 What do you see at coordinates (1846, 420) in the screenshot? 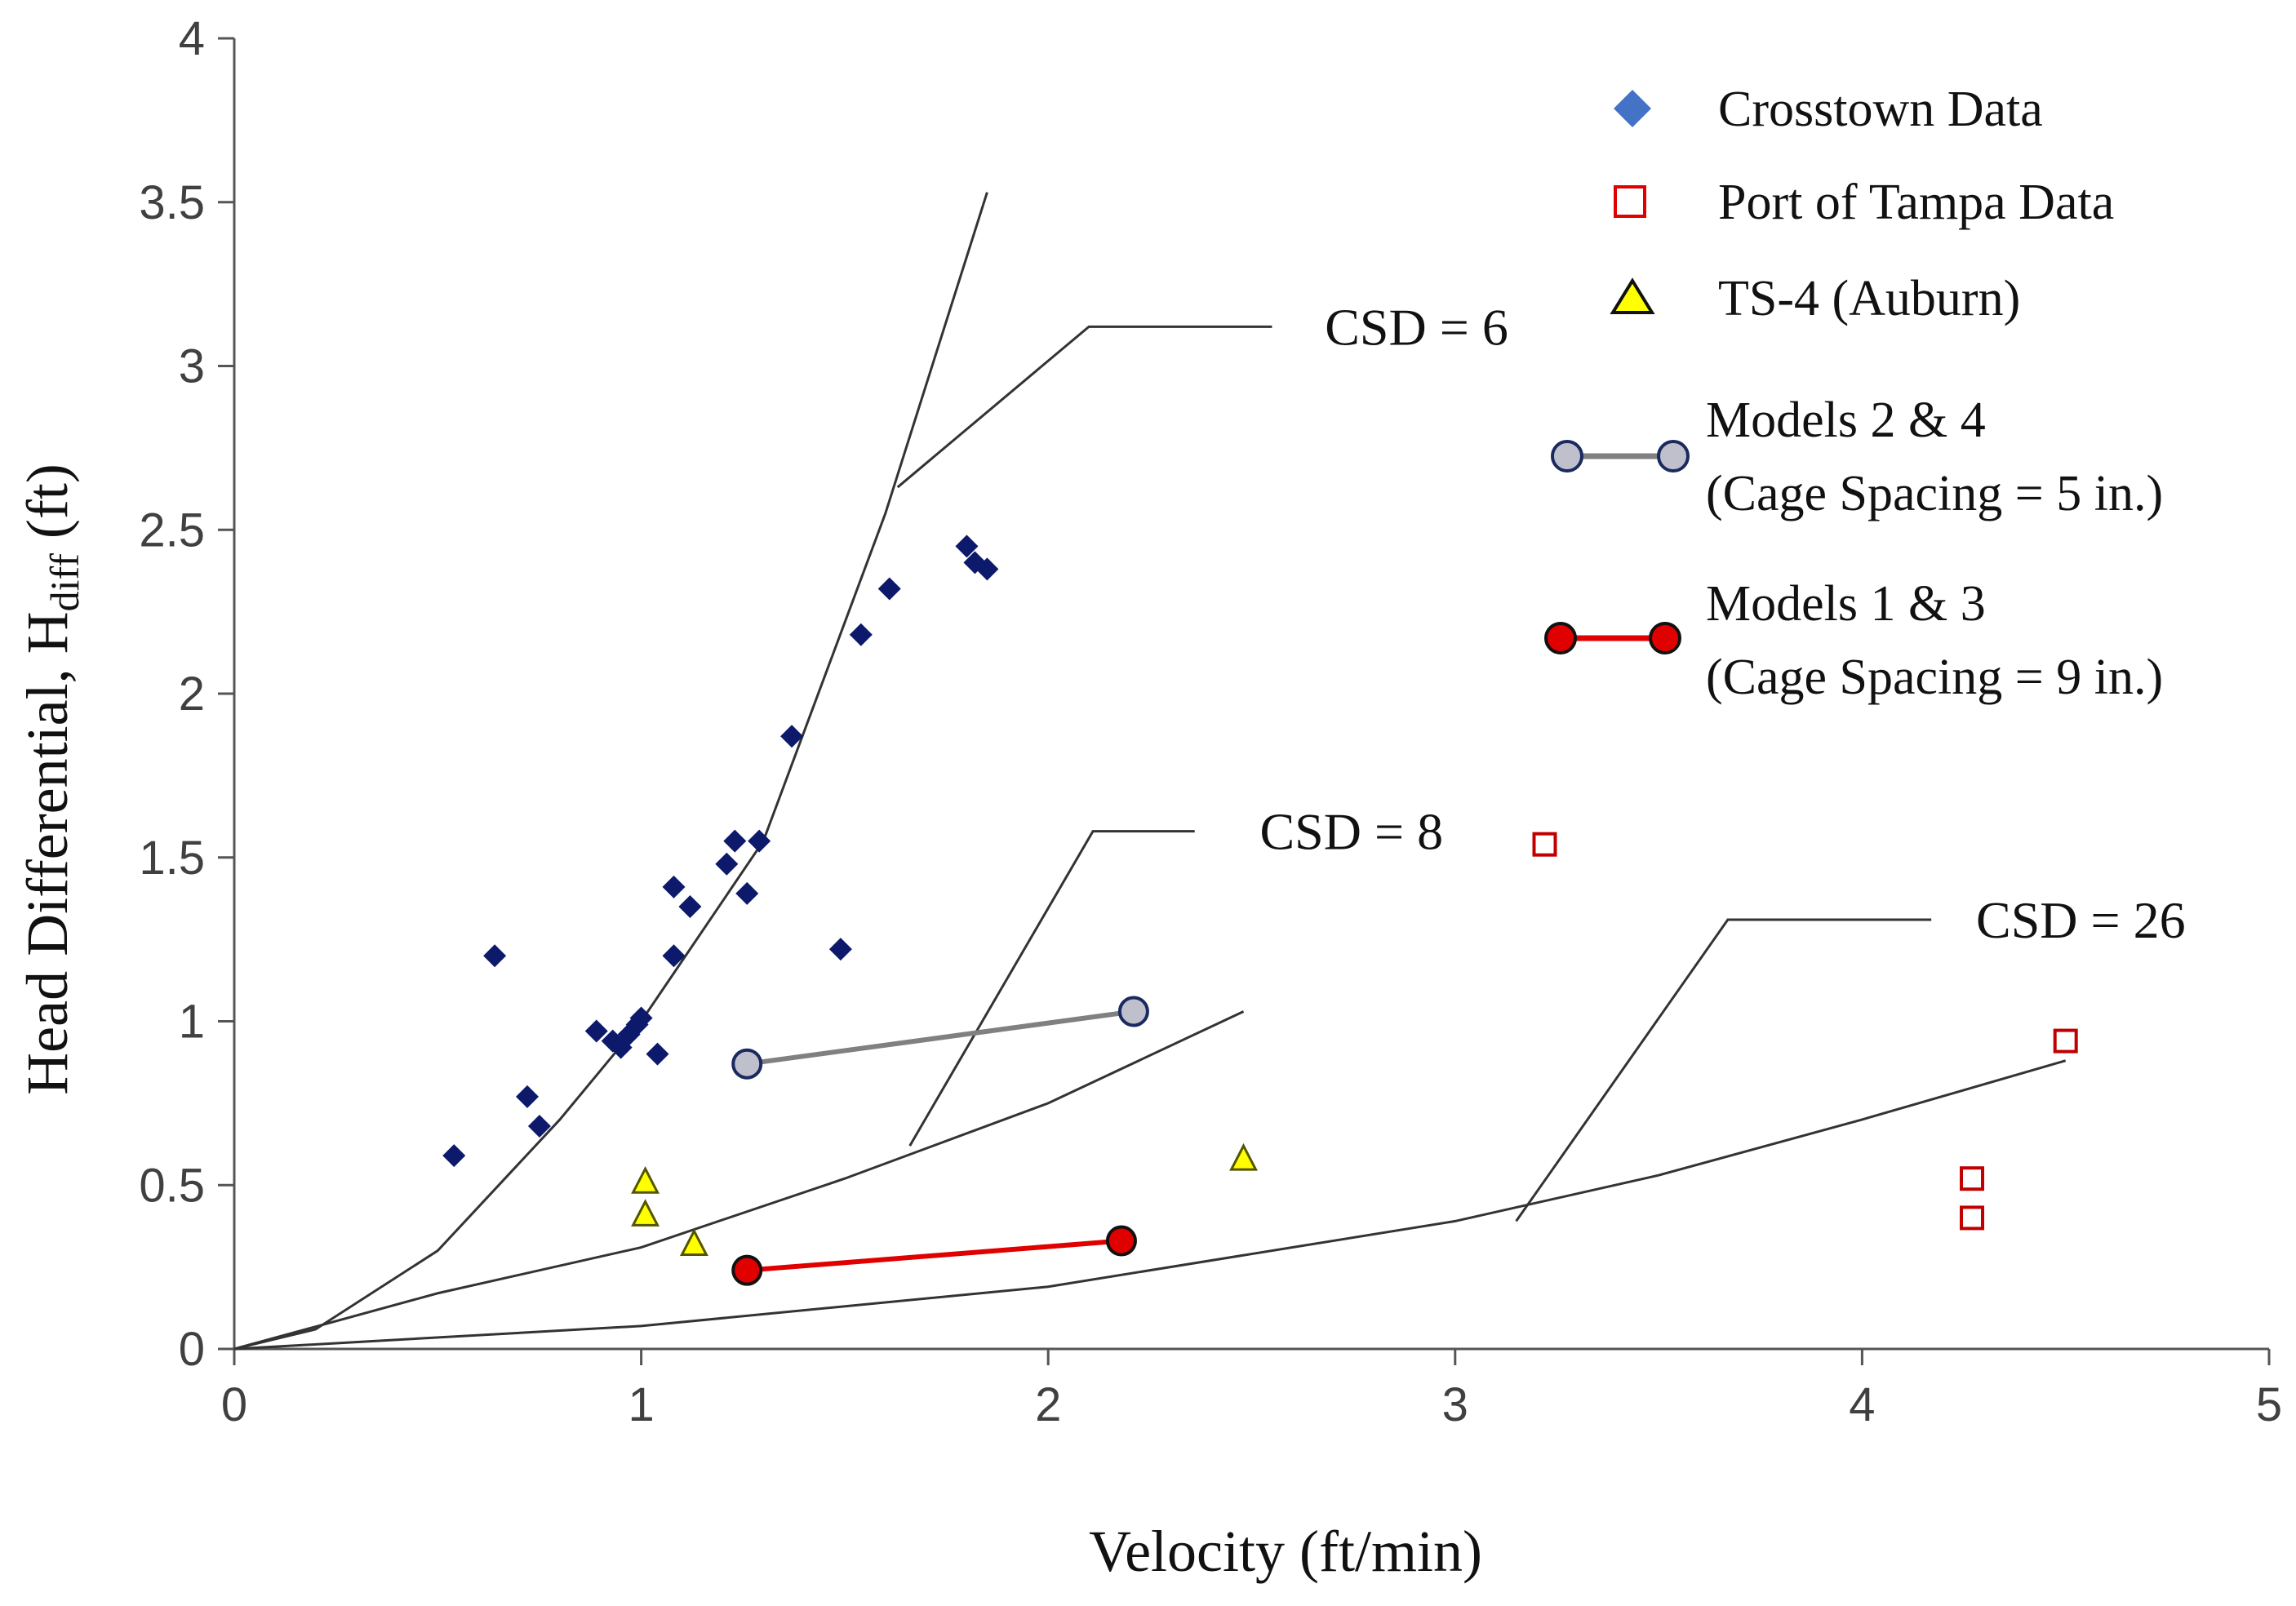
I see `legend-label-models-2-4: Models 2 & 4` at bounding box center [1846, 420].